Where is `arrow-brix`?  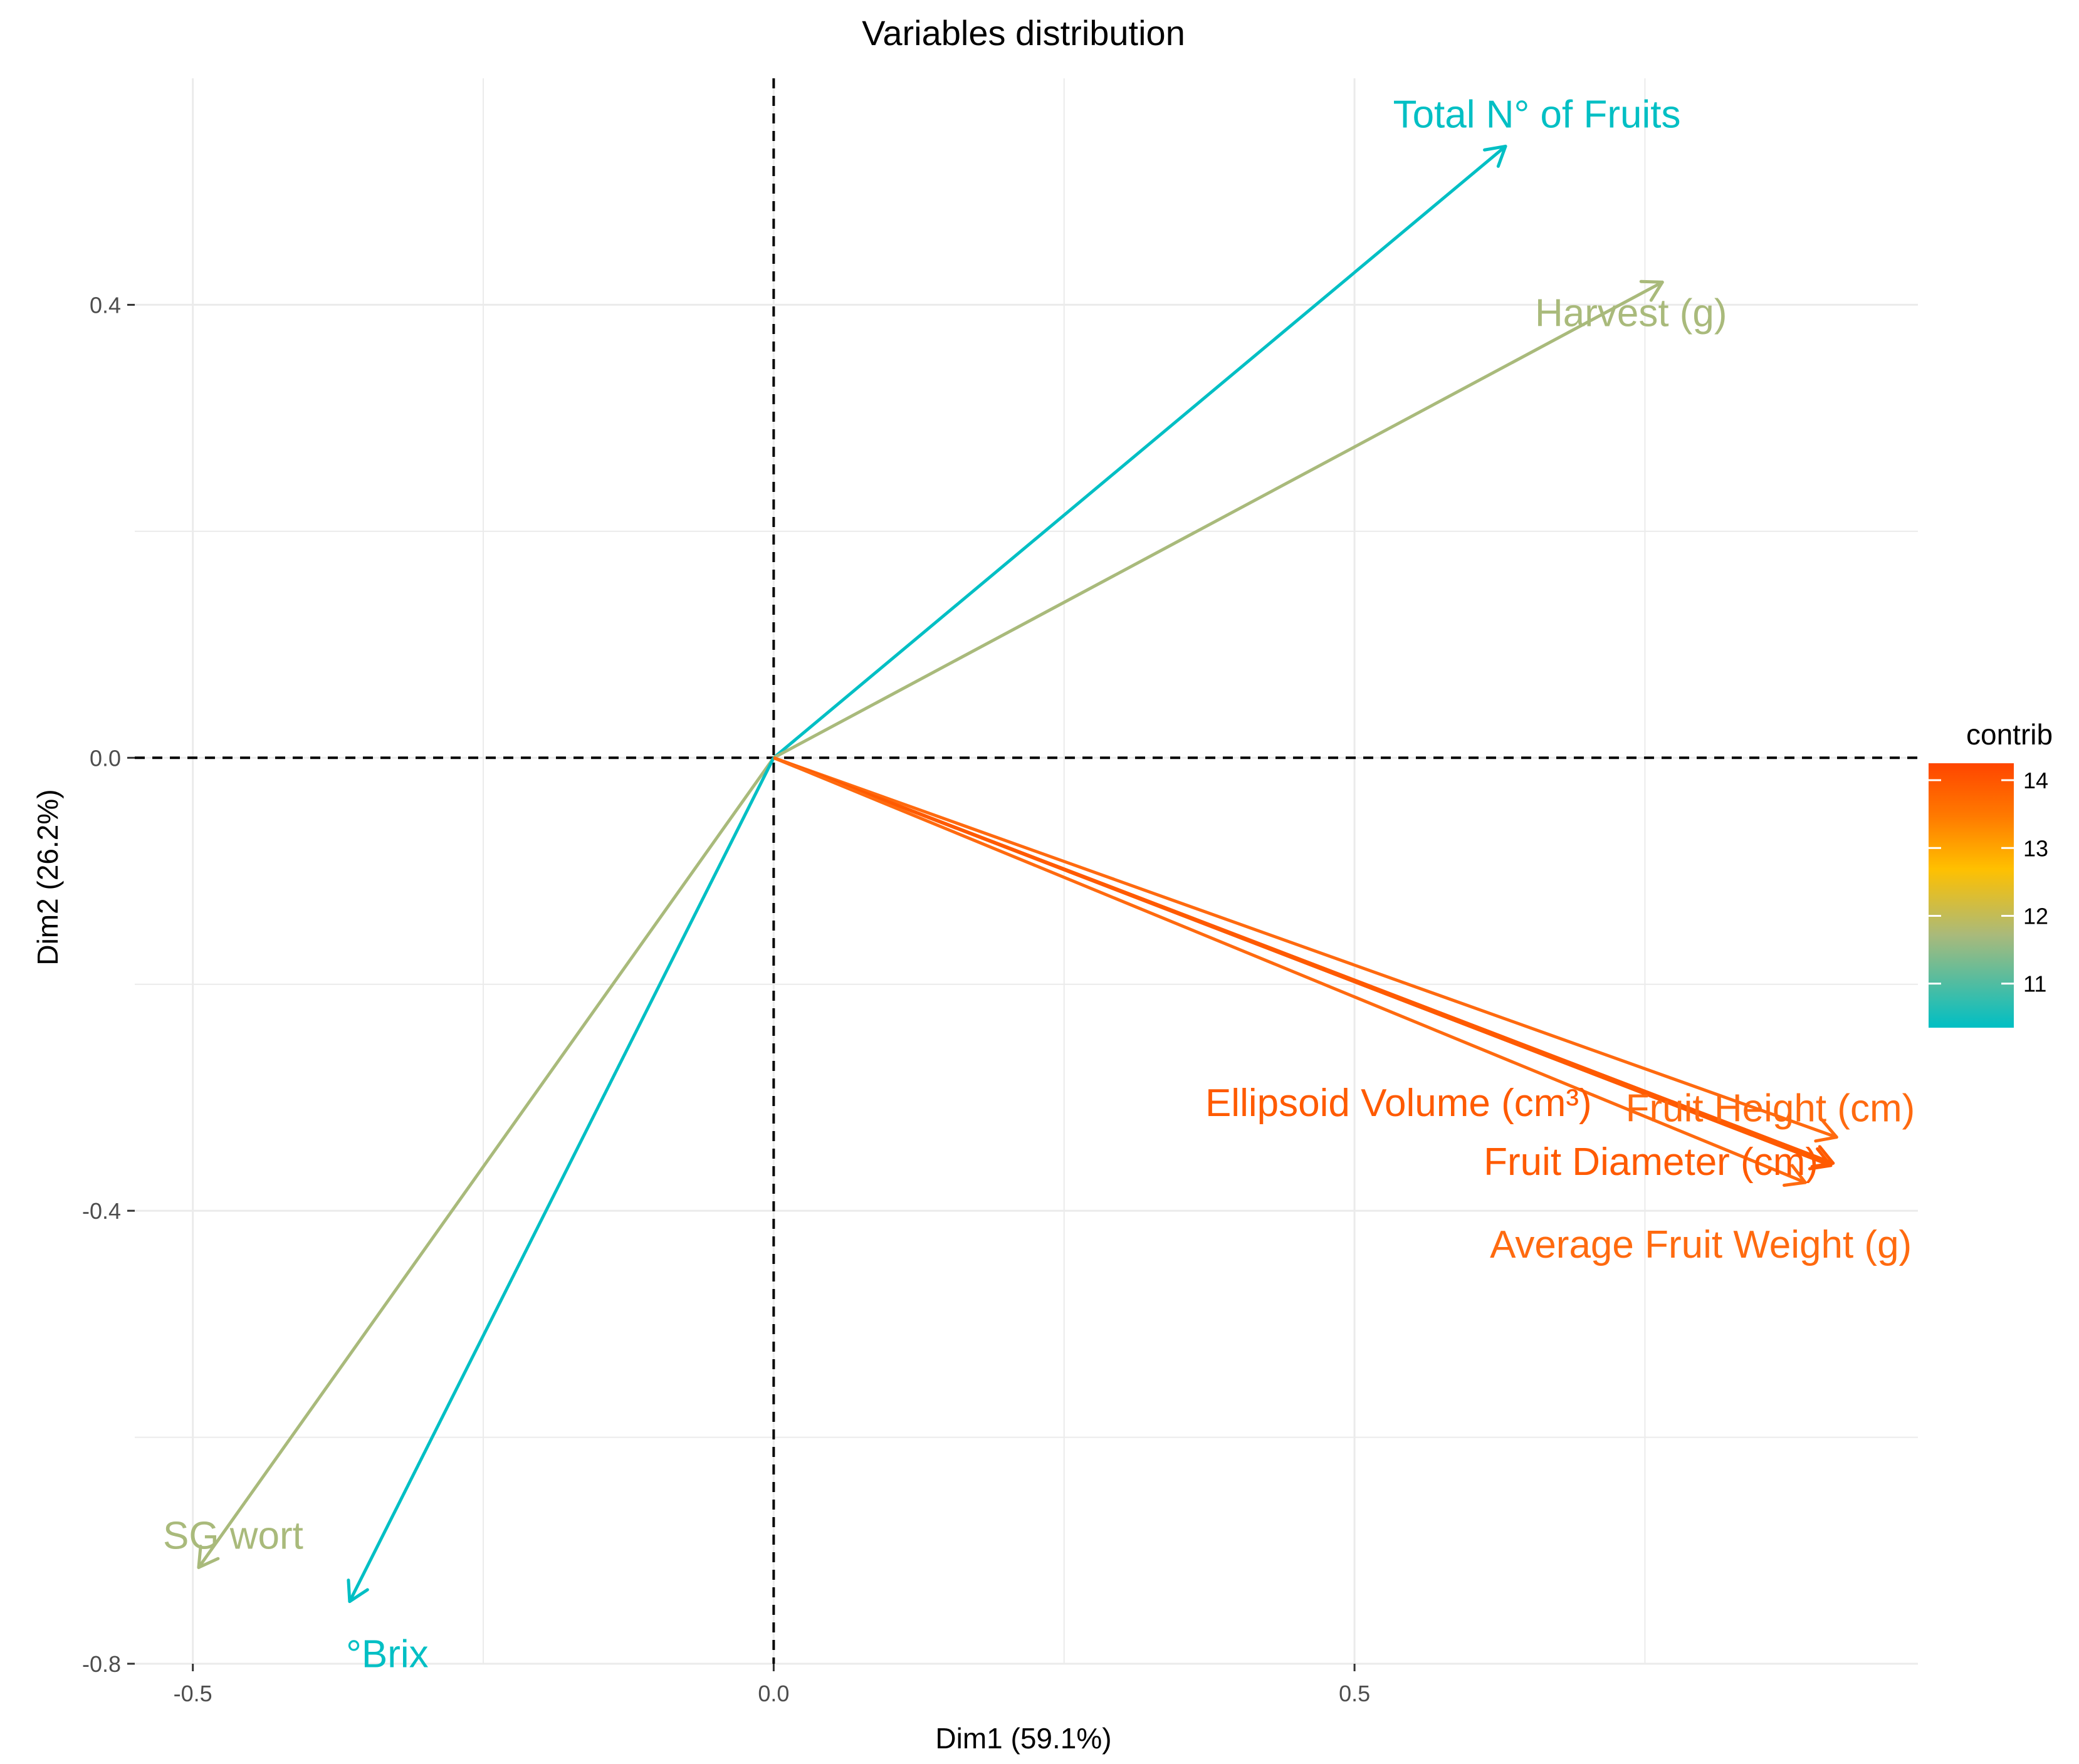
arrow-brix is located at coordinates (561, 1180).